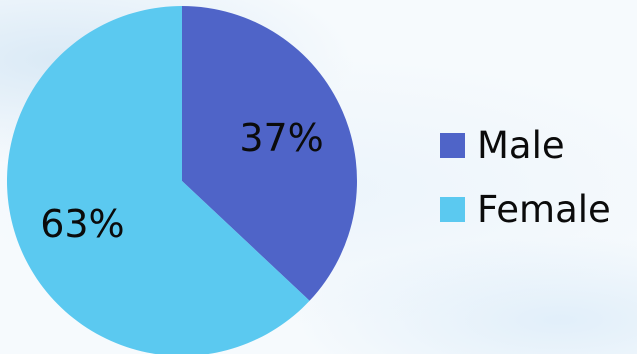  What do you see at coordinates (544, 209) in the screenshot?
I see `legend-label-female: Female` at bounding box center [544, 209].